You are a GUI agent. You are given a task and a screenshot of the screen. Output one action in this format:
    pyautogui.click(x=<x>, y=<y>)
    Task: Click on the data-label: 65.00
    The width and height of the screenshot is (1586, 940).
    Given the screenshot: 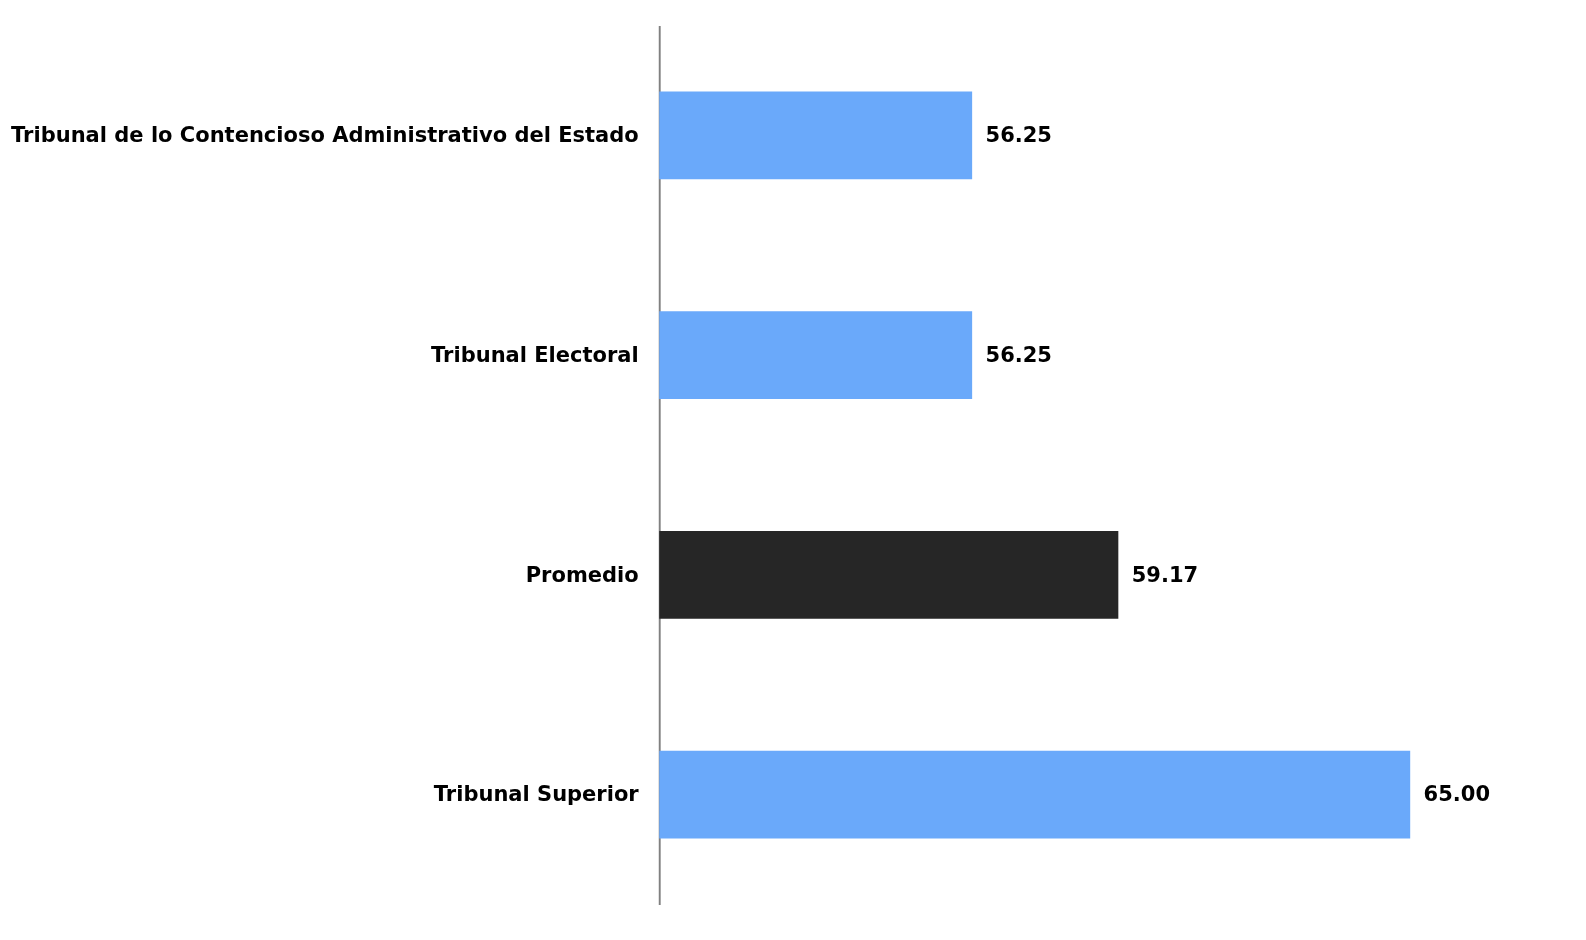 What is the action you would take?
    pyautogui.click(x=1457, y=794)
    